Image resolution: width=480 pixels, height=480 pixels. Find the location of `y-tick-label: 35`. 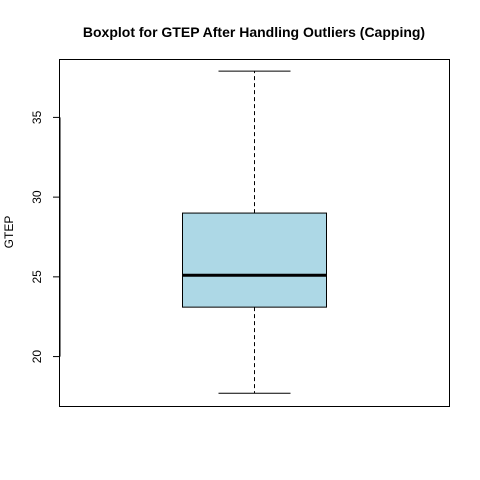

y-tick-label: 35 is located at coordinates (37, 117).